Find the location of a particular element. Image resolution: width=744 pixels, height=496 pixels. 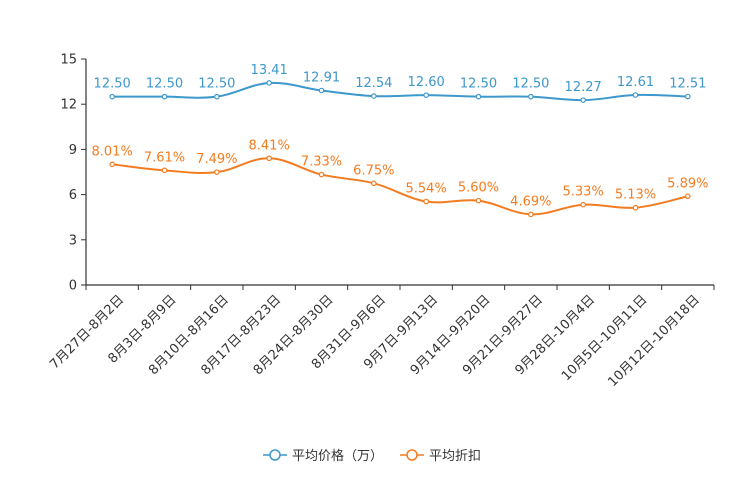

legend-item-average-price: 平均价格（万） is located at coordinates (323, 456).